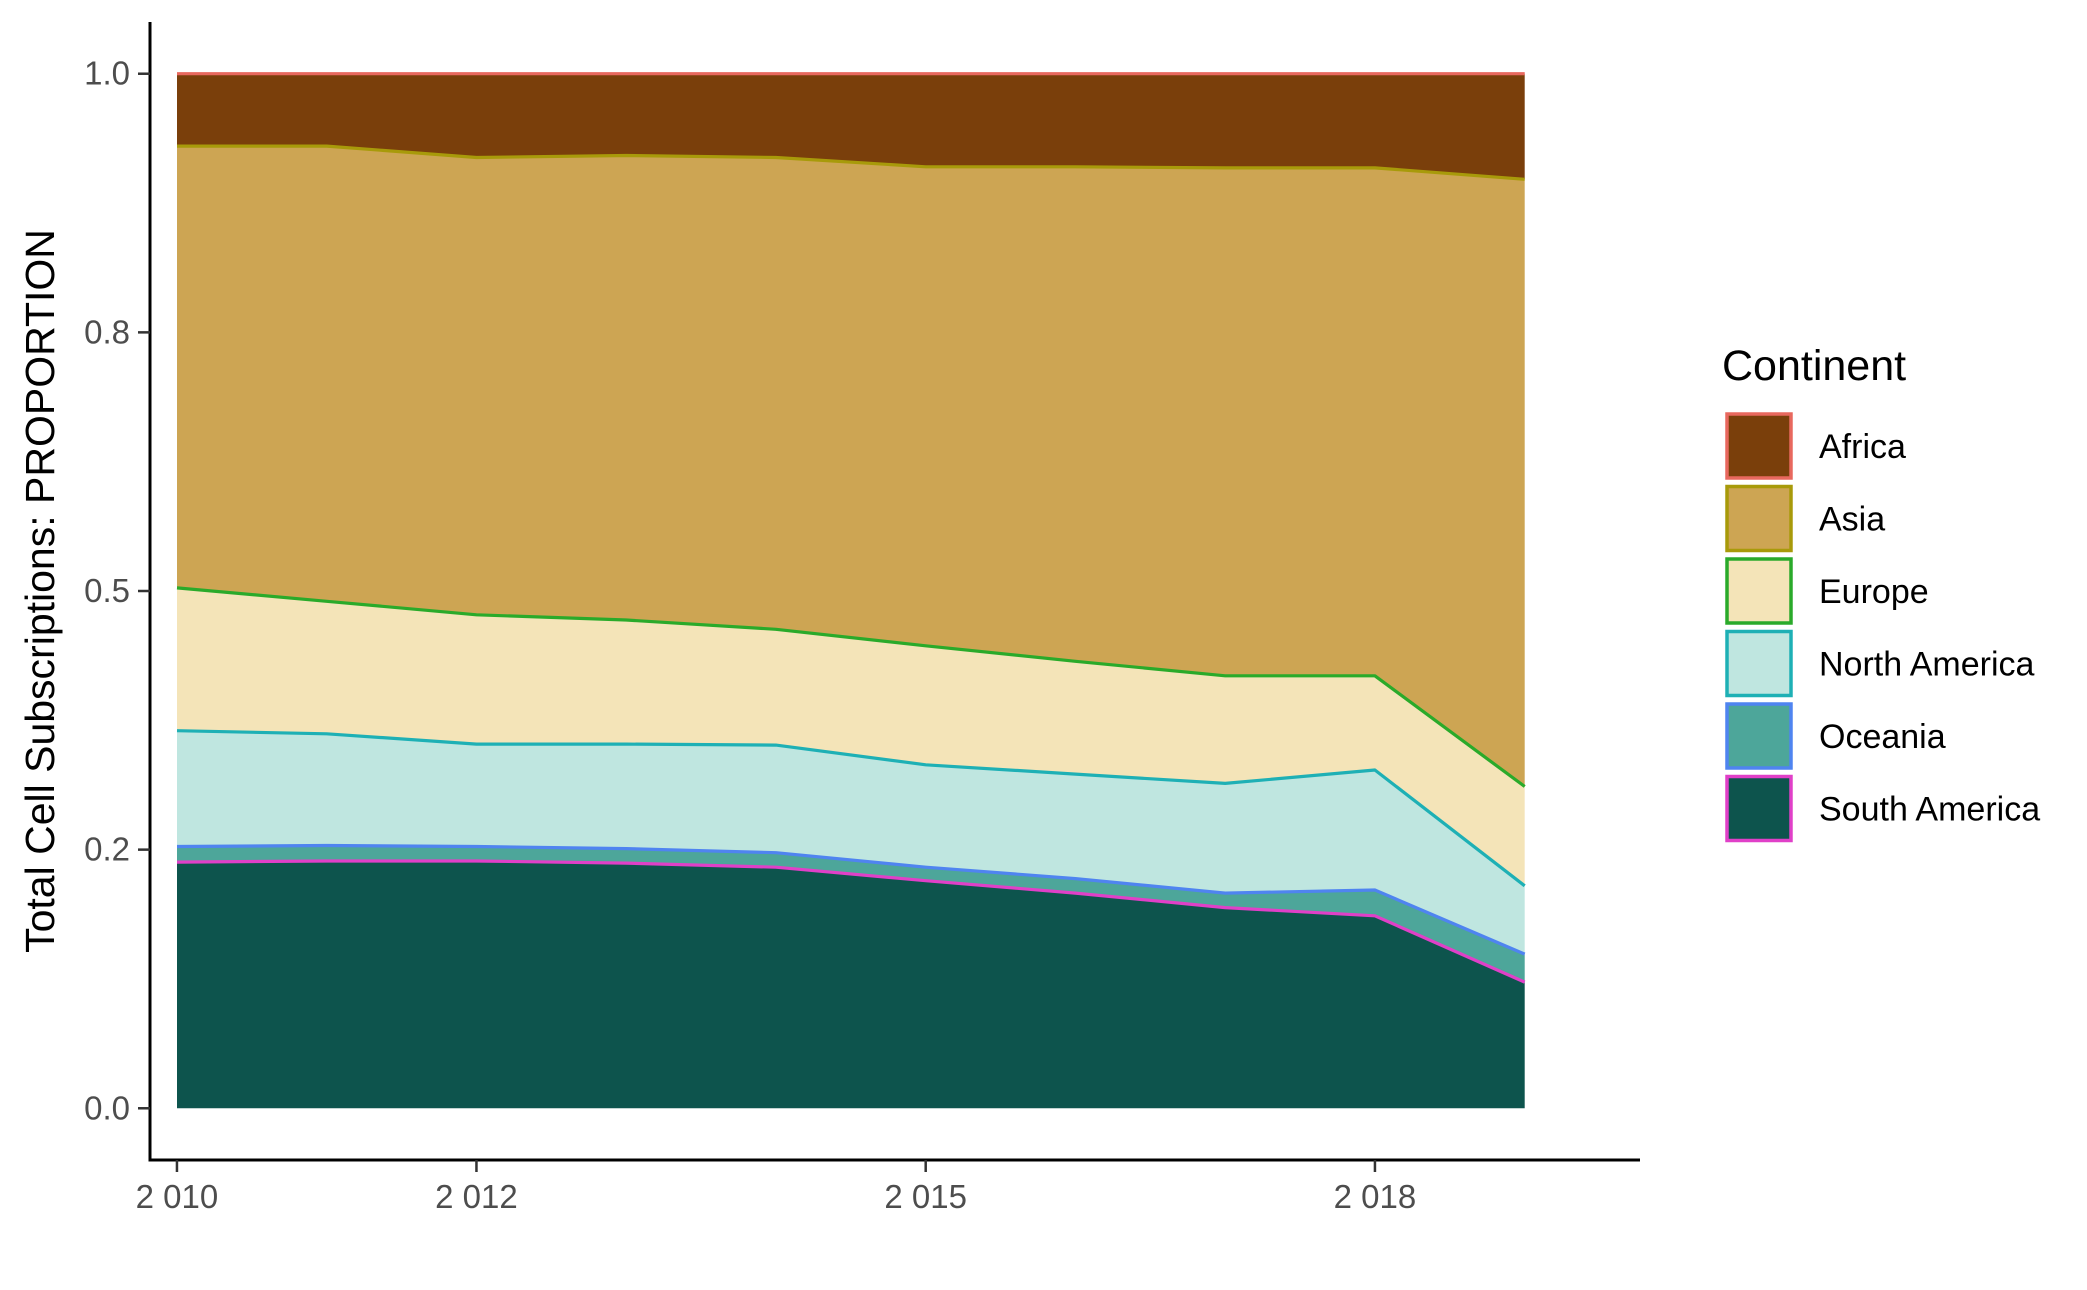  Describe the element at coordinates (107, 73) in the screenshot. I see `y-tick-label: 1.0` at that location.